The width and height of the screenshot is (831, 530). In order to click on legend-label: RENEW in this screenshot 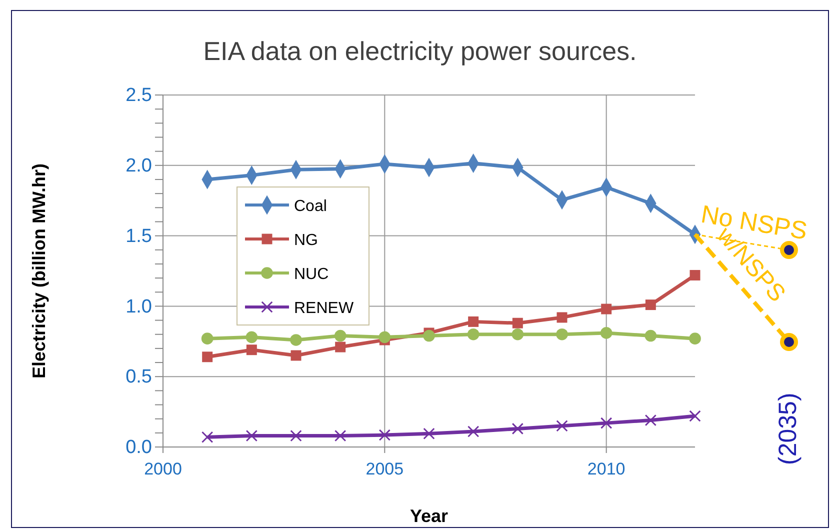, I will do `click(324, 308)`.